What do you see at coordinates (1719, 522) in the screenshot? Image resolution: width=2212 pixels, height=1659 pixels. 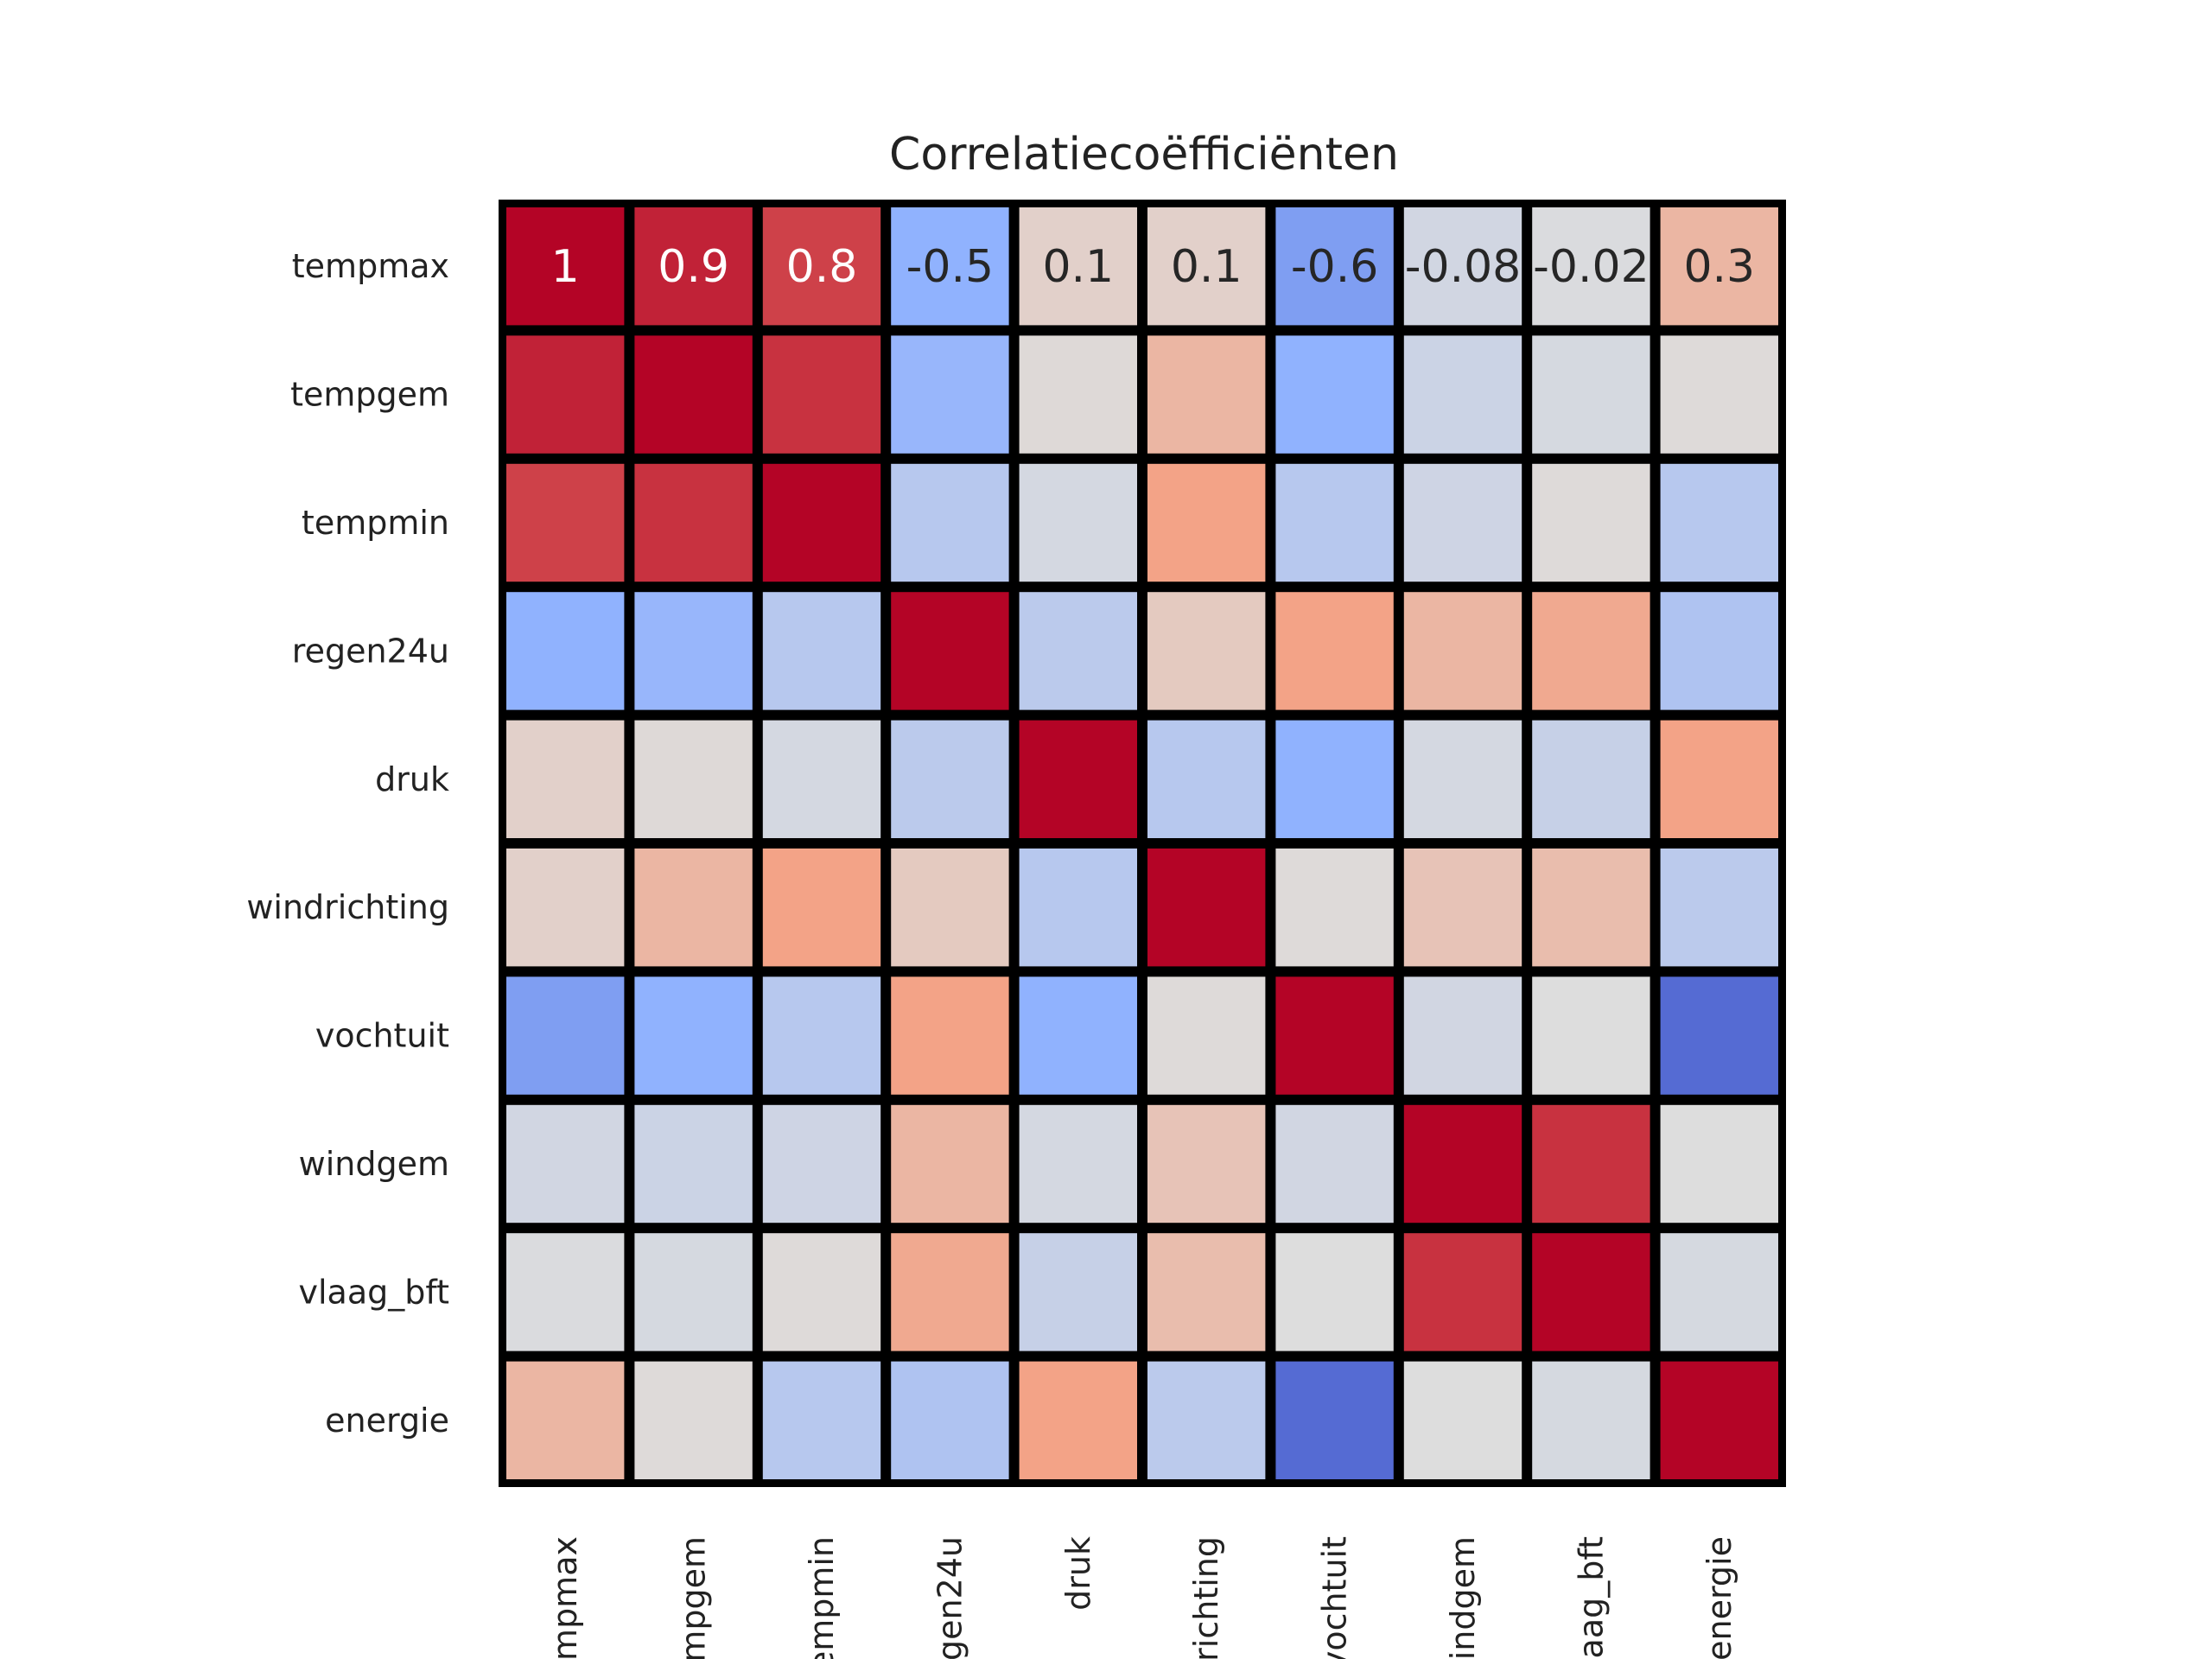 I see `heatmap-cell-tempmin-energie` at bounding box center [1719, 522].